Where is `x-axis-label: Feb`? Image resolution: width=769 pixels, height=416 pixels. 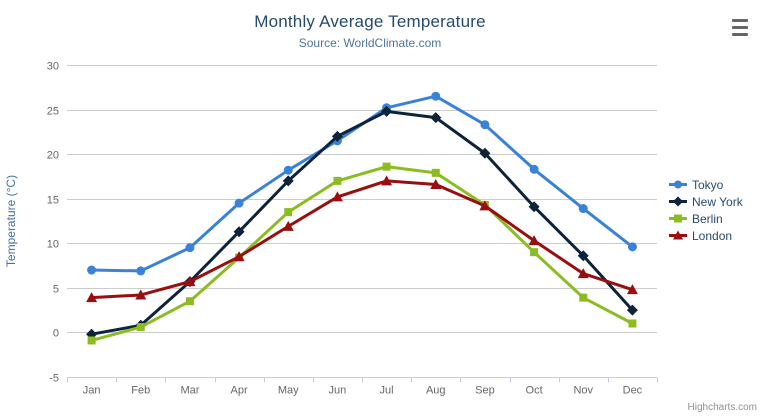
x-axis-label: Feb is located at coordinates (140, 391).